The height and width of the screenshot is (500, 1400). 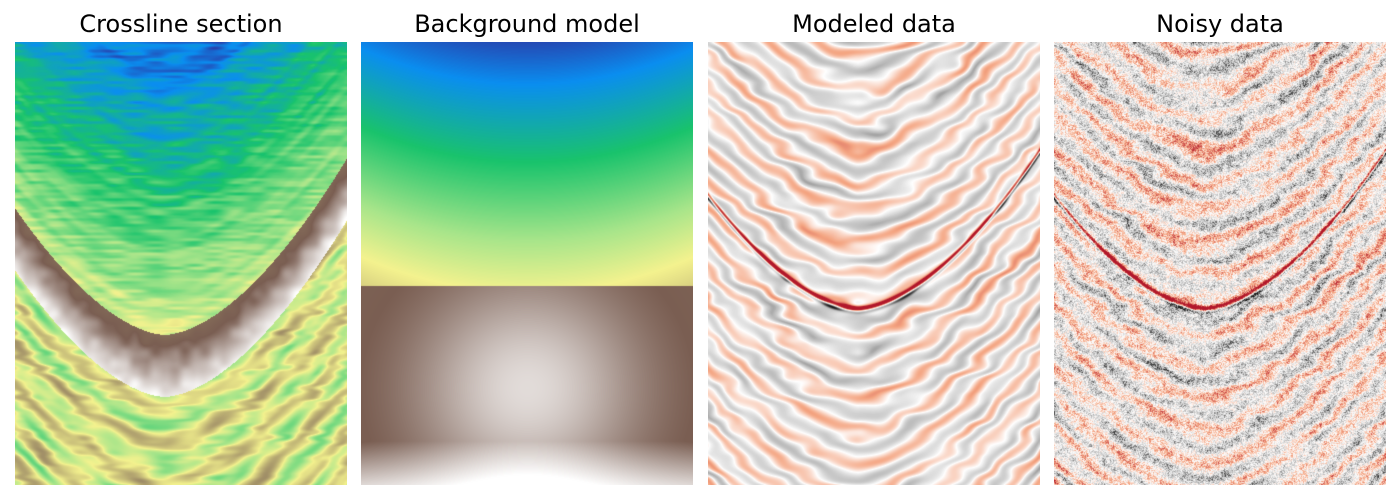 What do you see at coordinates (874, 24) in the screenshot?
I see `panel-title: Modeled data` at bounding box center [874, 24].